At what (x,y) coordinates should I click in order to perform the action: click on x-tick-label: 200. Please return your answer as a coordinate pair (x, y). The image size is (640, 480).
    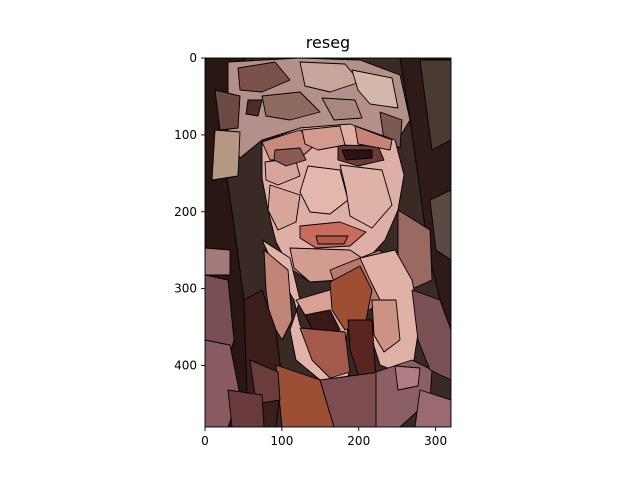
    Looking at the image, I should click on (358, 441).